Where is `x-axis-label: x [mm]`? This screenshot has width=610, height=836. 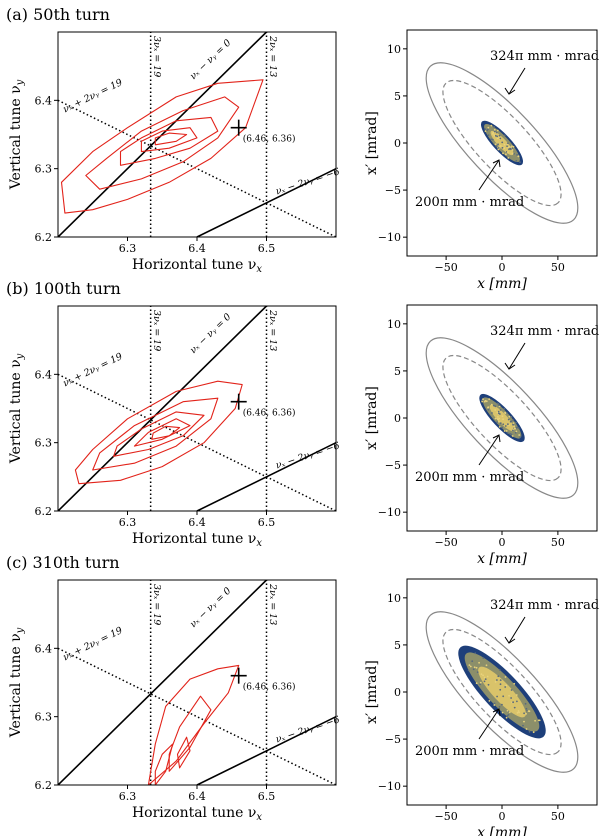 x-axis-label: x [mm] is located at coordinates (502, 559).